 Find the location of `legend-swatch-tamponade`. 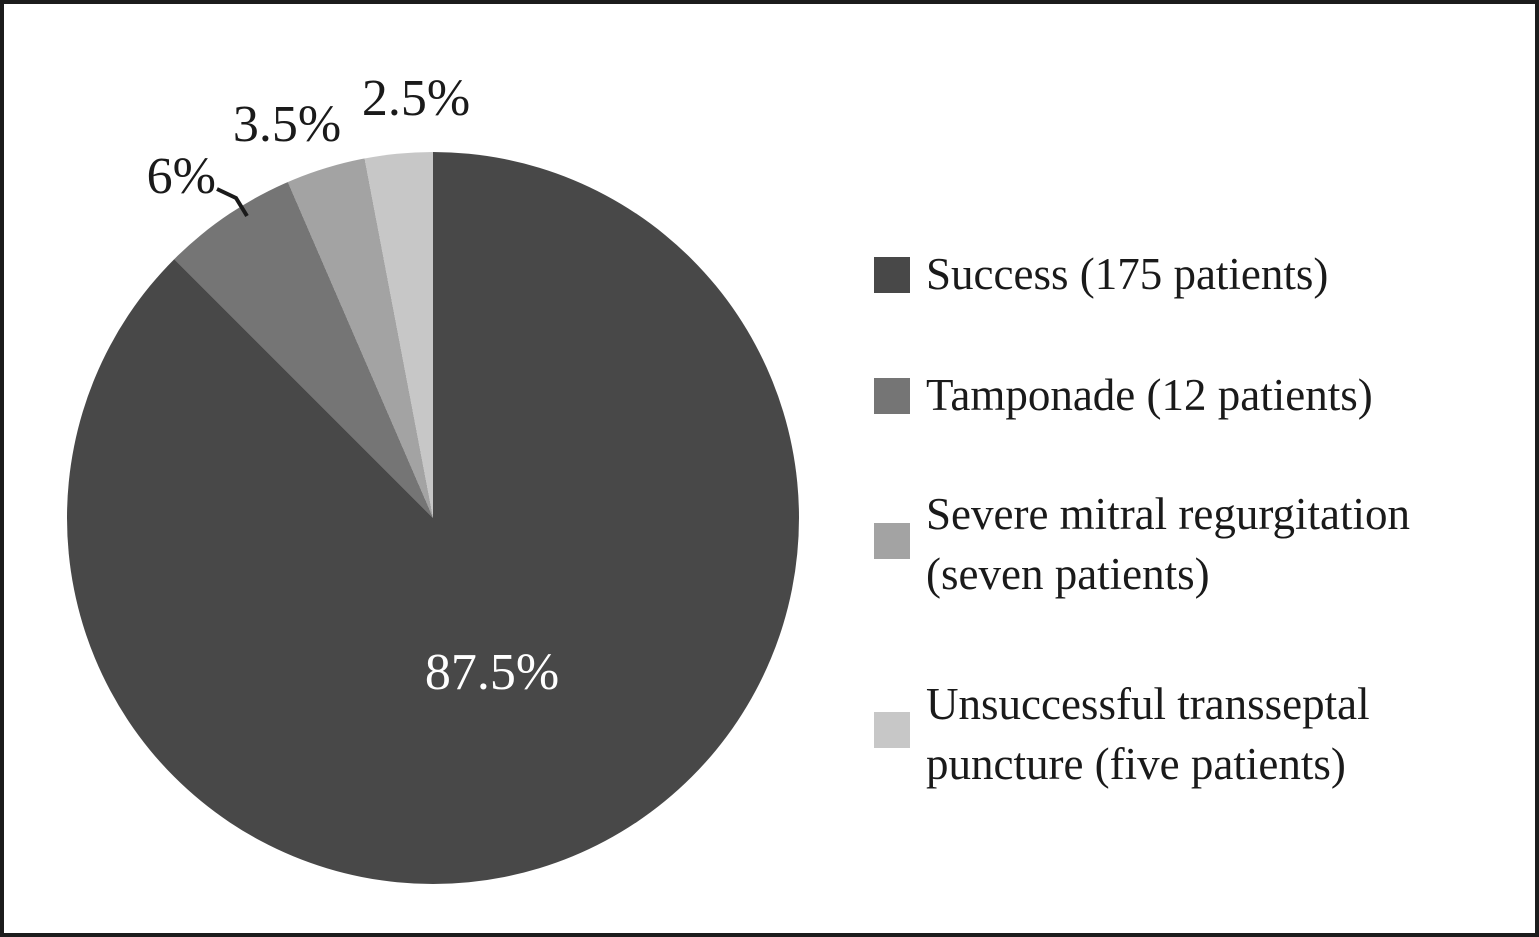

legend-swatch-tamponade is located at coordinates (892, 396).